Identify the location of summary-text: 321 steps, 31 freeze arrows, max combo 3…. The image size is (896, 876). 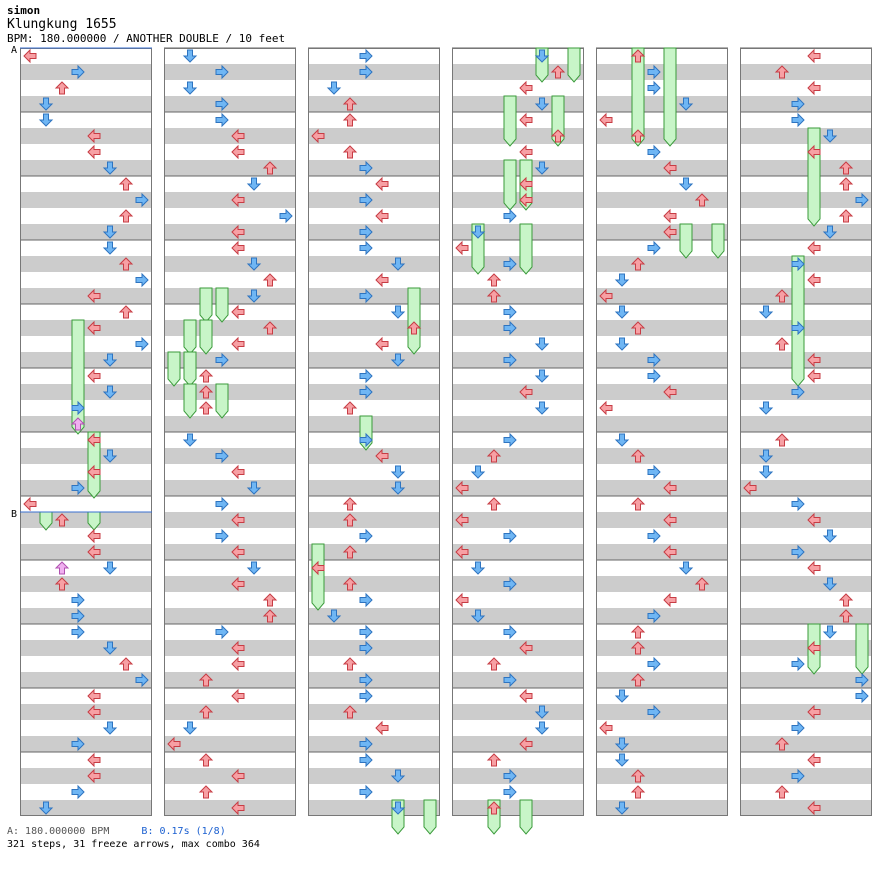
(133, 844).